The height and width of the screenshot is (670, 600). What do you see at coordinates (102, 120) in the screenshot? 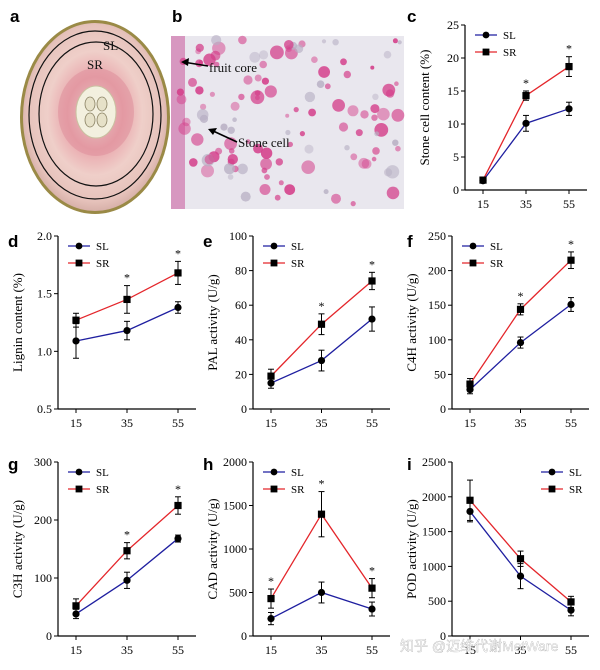
I see `seed` at bounding box center [102, 120].